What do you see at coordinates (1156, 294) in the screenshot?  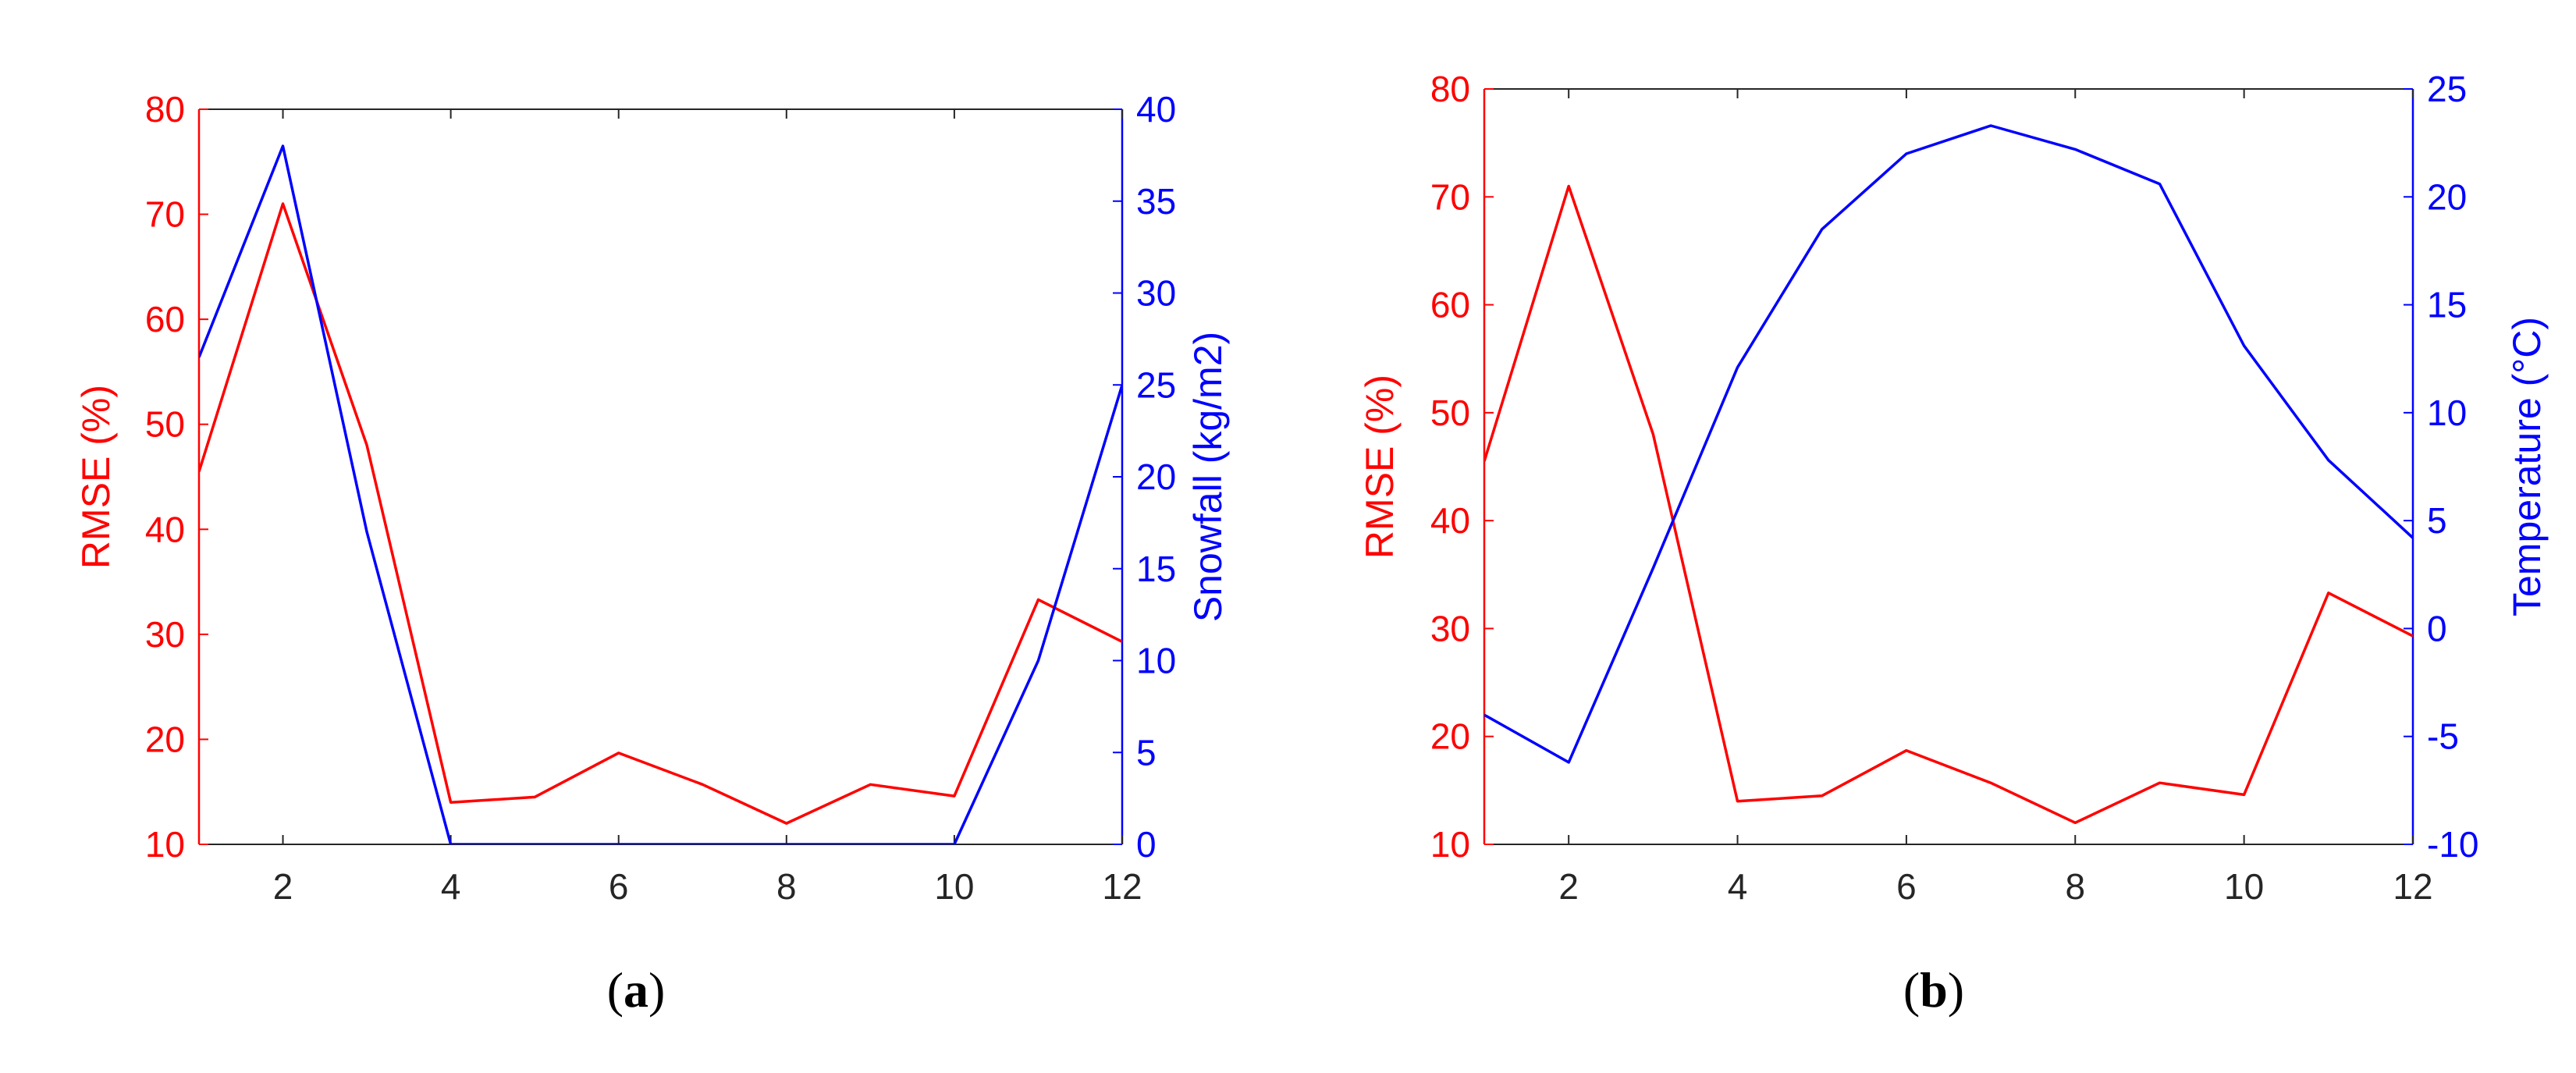 I see `right-y-tick-label: 30` at bounding box center [1156, 294].